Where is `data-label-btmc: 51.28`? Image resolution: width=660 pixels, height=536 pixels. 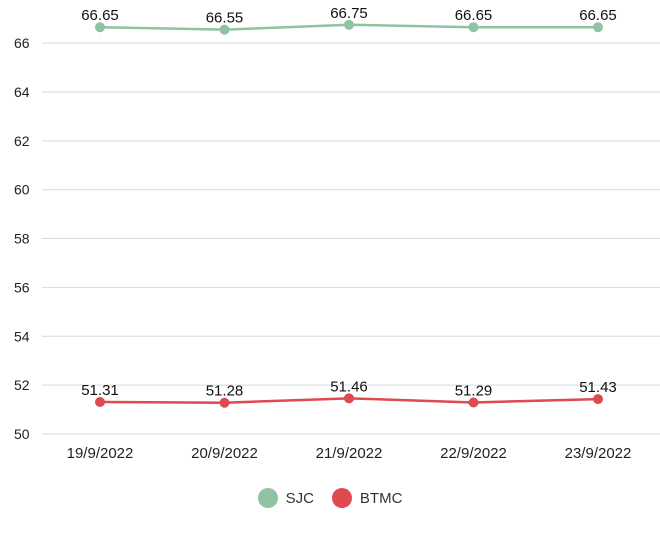 data-label-btmc: 51.28 is located at coordinates (225, 391).